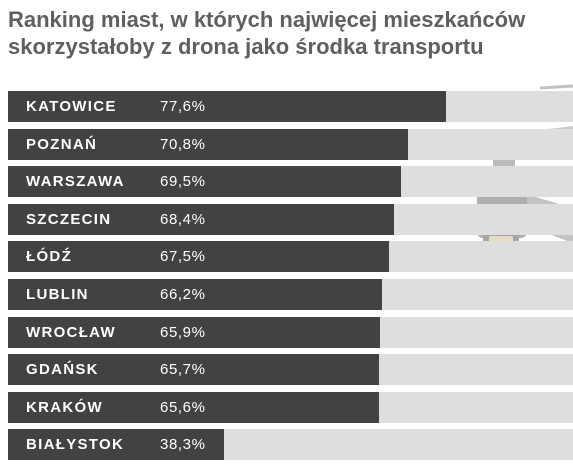  What do you see at coordinates (183, 370) in the screenshot?
I see `value-label: 65,7%` at bounding box center [183, 370].